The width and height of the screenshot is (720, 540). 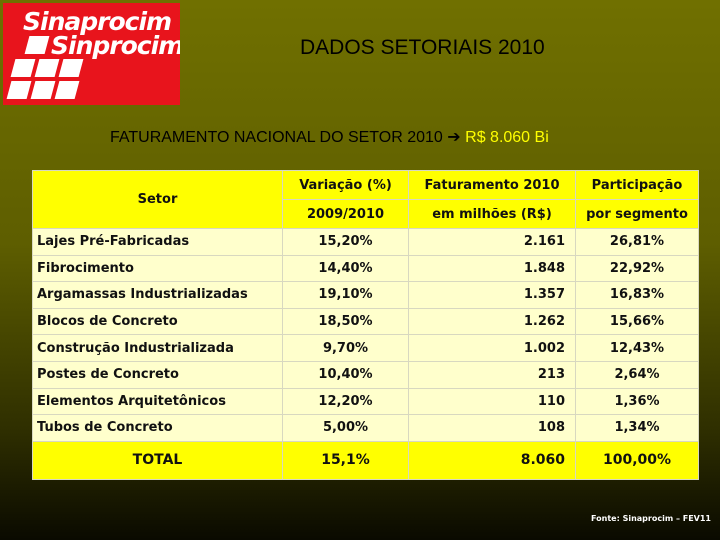 I want to click on table-cell: 12,20%, so click(x=345, y=401).